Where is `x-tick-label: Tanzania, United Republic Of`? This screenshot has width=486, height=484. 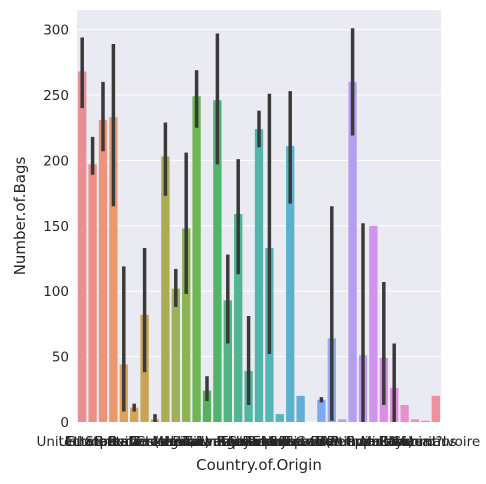
x-tick-label: Tanzania, United Republic Of is located at coordinates (228, 442).